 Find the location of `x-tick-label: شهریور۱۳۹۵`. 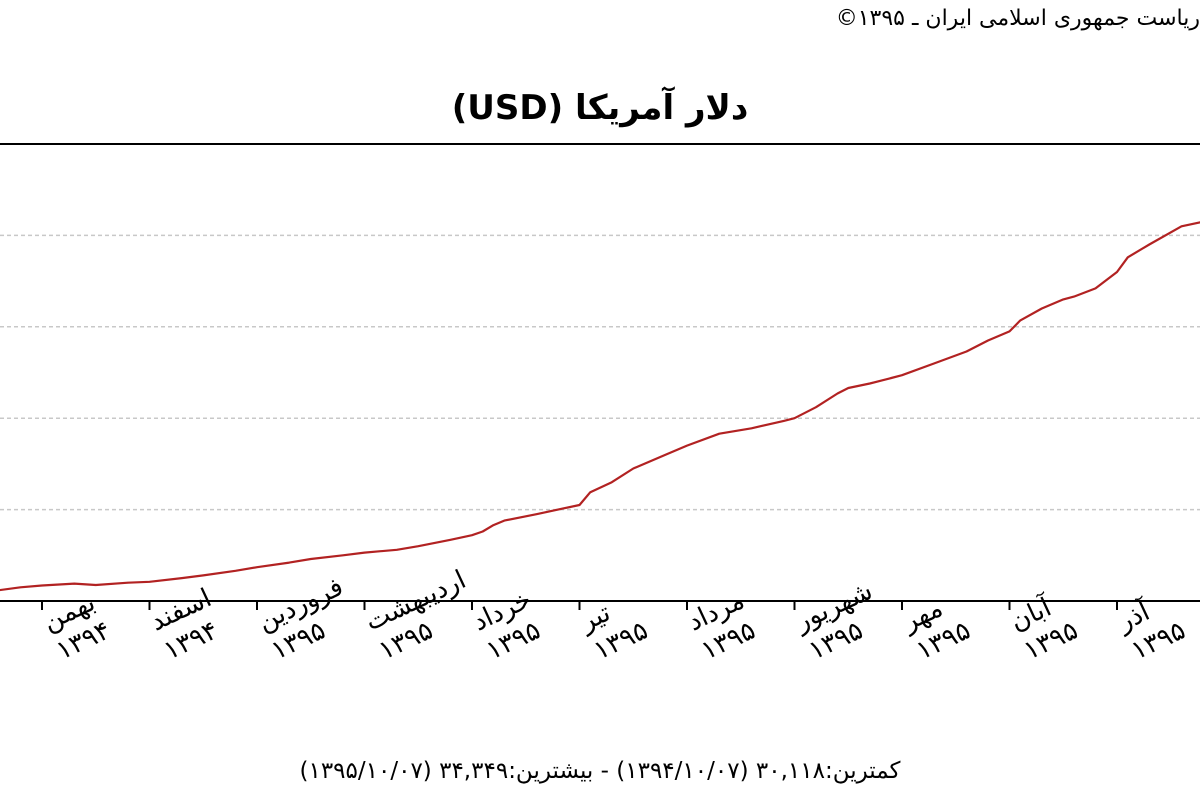

x-tick-label: شهریور۱۳۹۵ is located at coordinates (840, 621).